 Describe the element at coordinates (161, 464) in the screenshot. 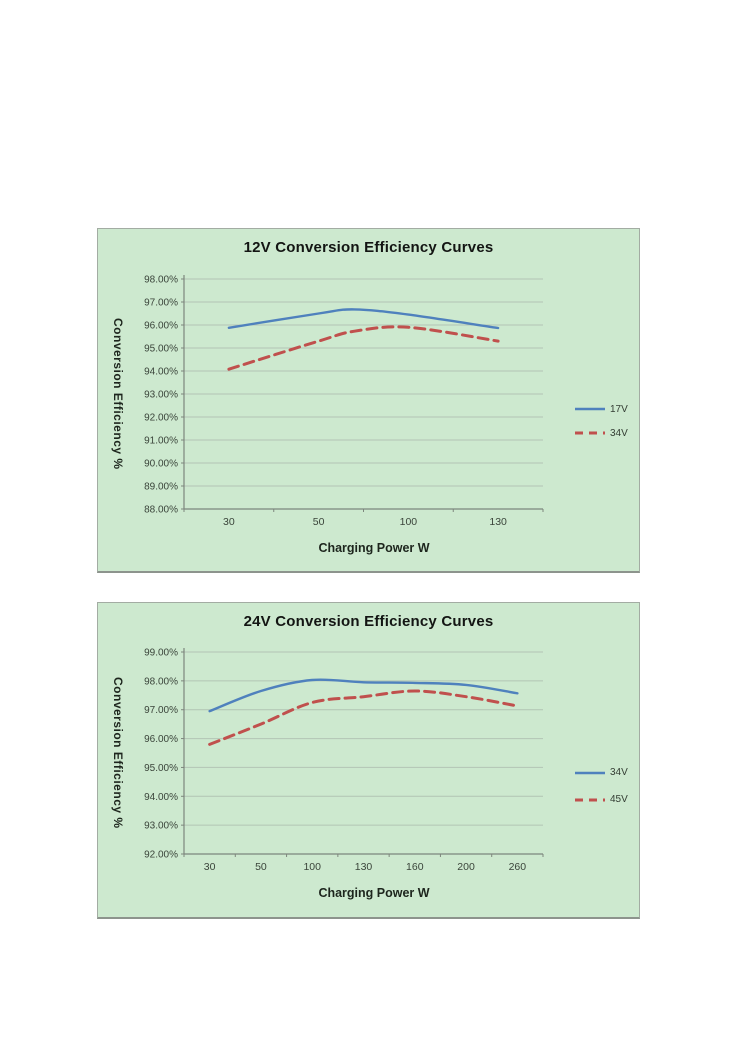

I see `y-tick-label: 90.00%` at that location.